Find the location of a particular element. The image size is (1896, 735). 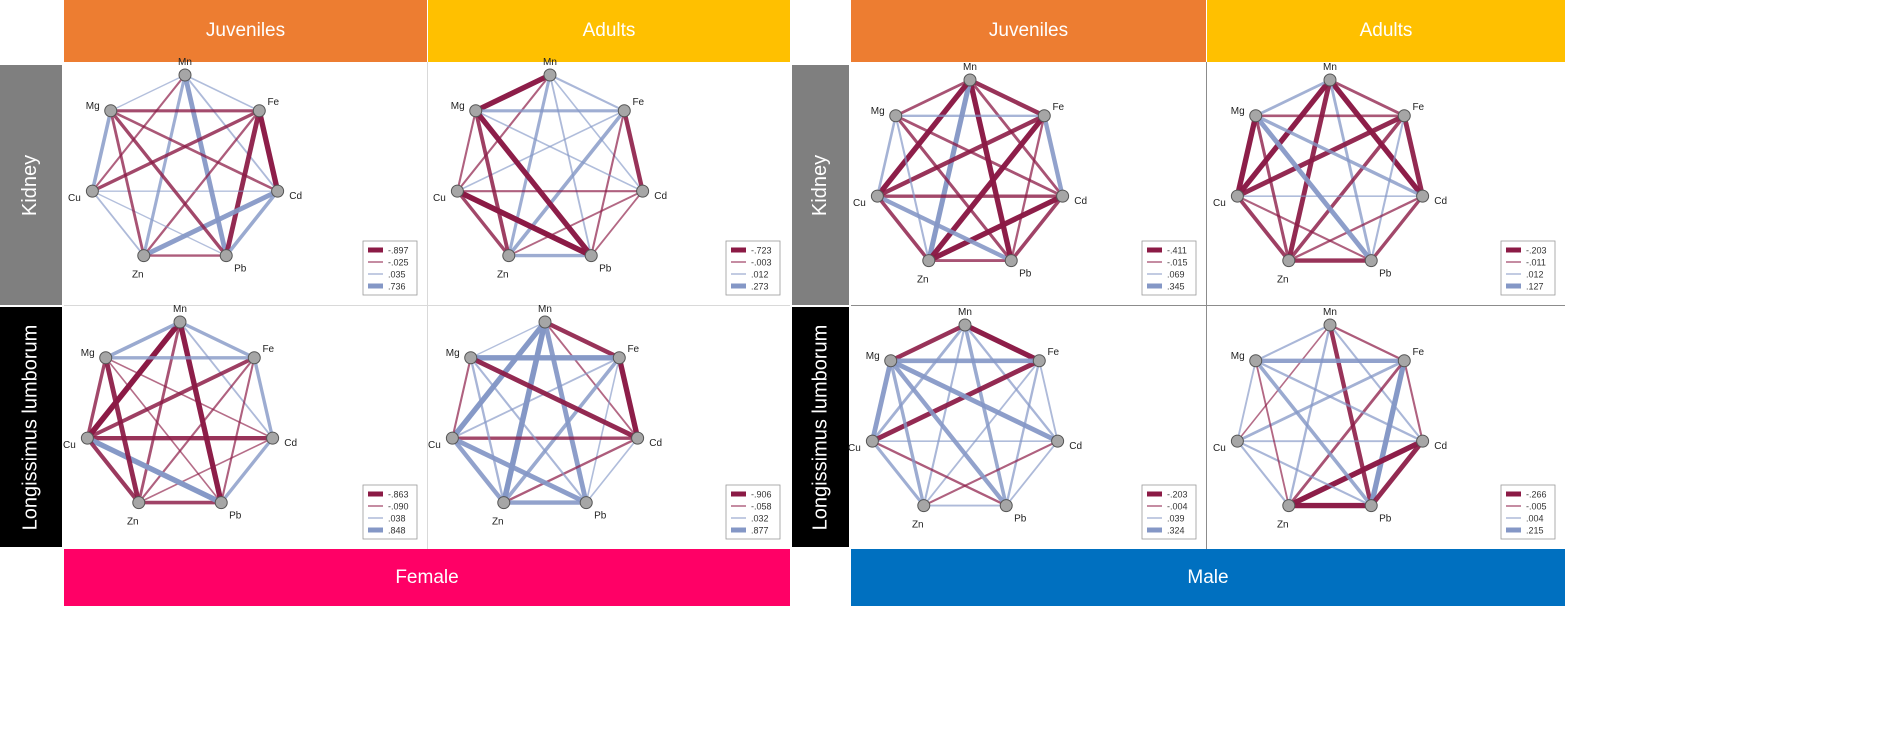

legend-label: .012 is located at coordinates (760, 275).